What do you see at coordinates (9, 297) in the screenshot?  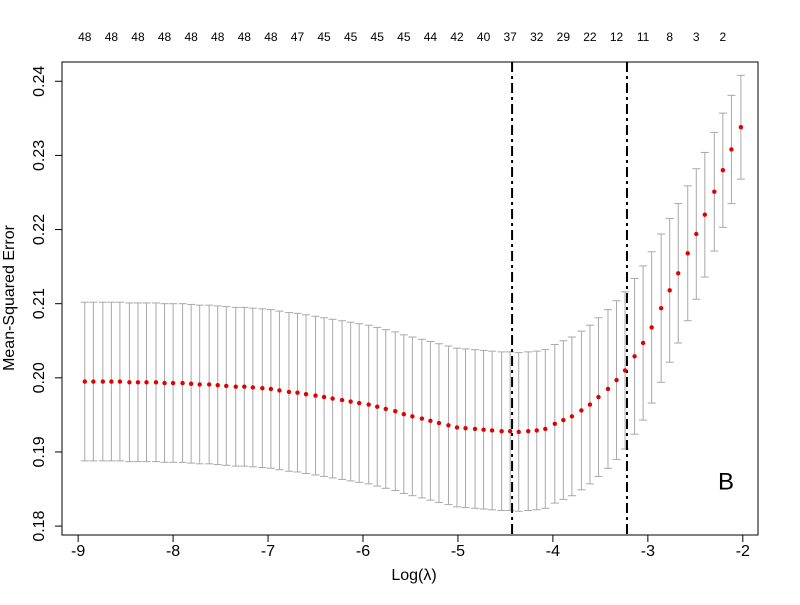 I see `y-axis-label: Mean-Squared Error` at bounding box center [9, 297].